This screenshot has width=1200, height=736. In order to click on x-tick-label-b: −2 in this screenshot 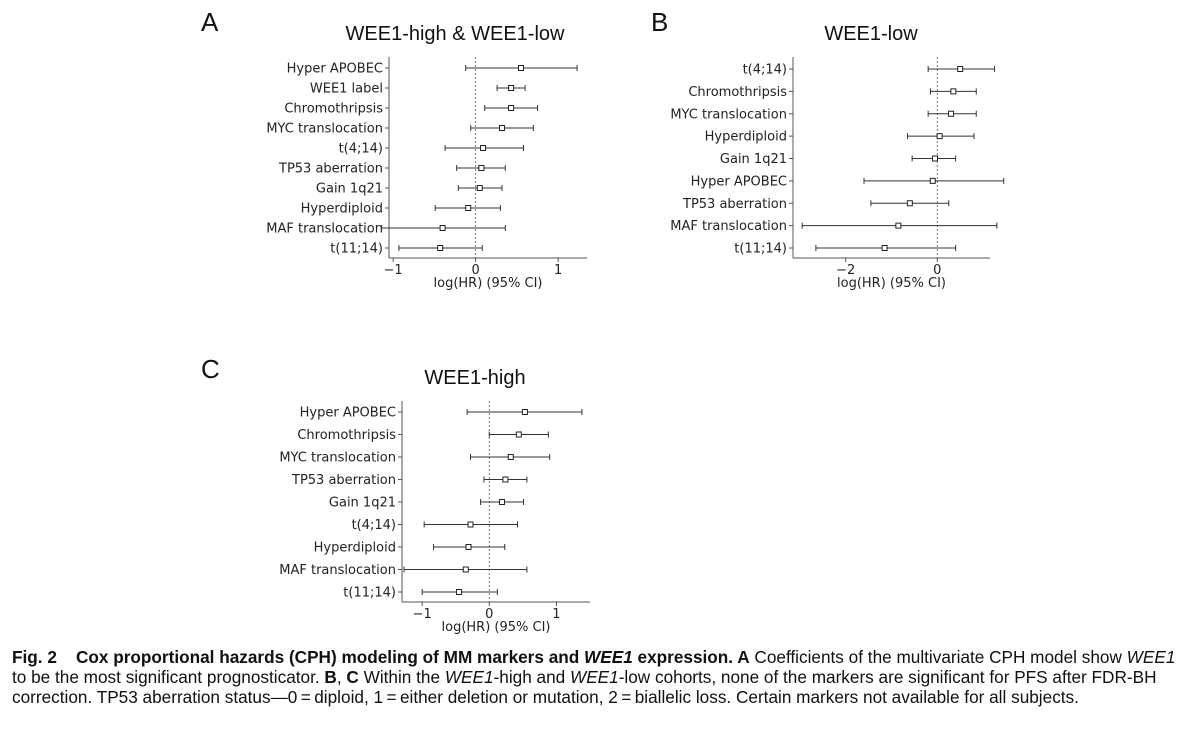, I will do `click(845, 270)`.